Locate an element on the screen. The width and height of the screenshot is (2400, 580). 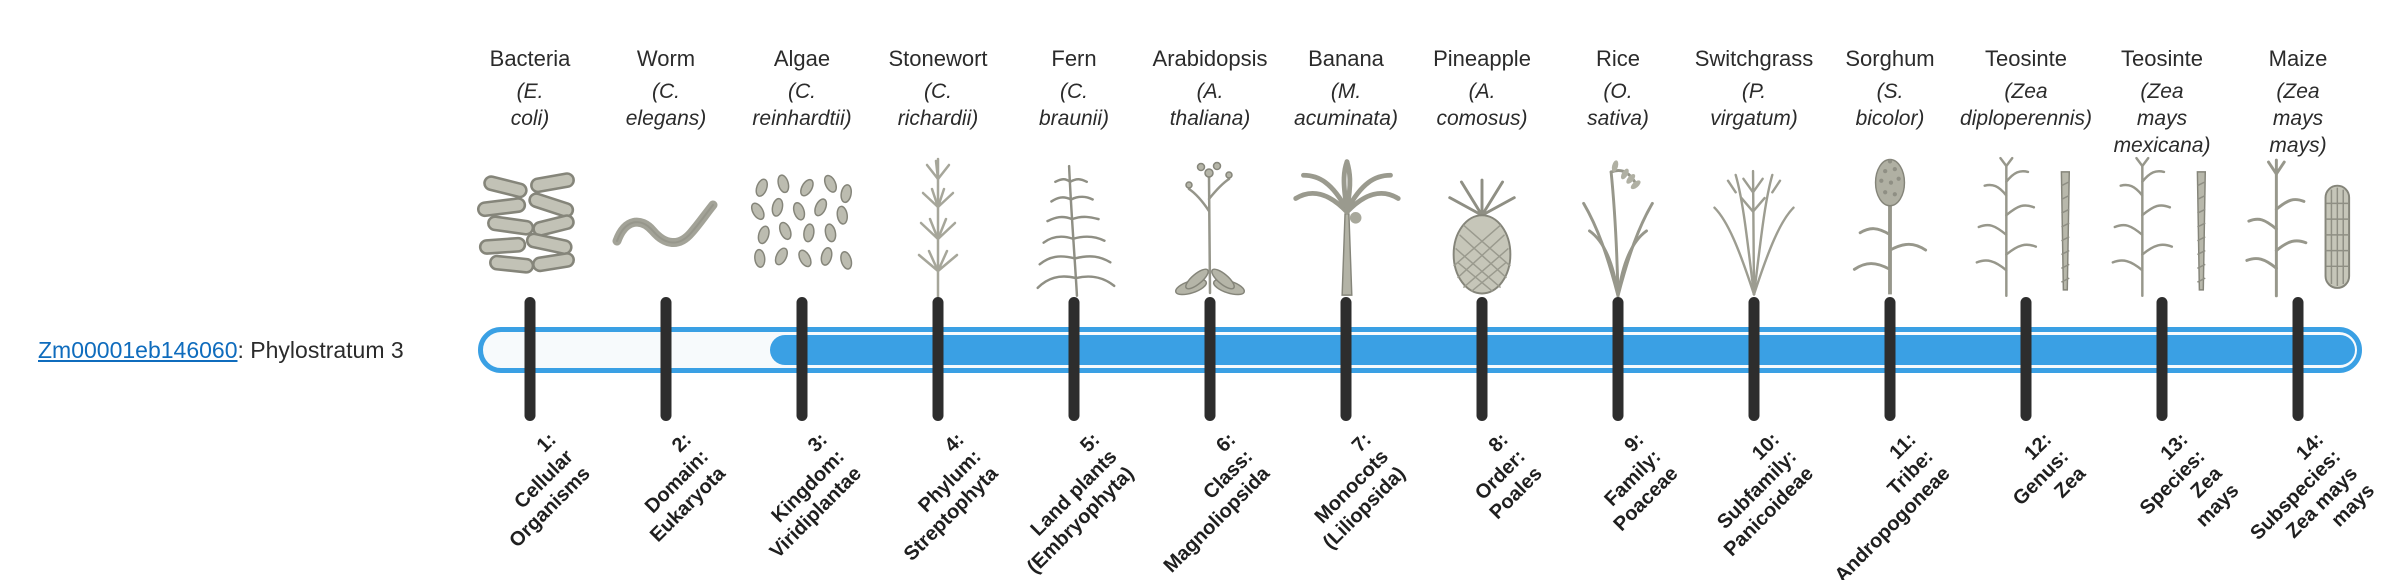
organism-scientific-name: (O. sativa) is located at coordinates (1618, 105).